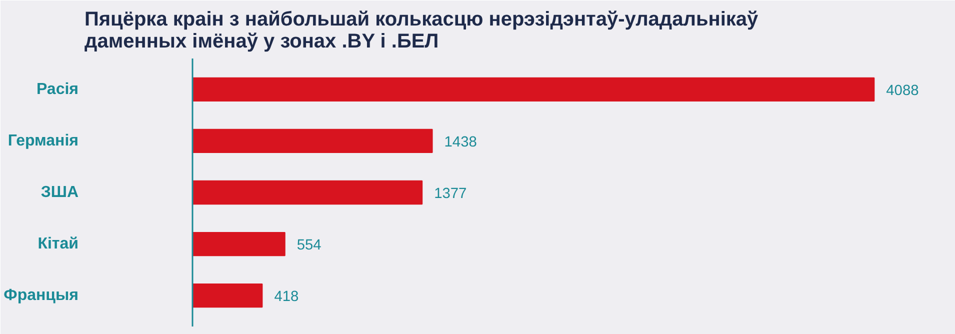 This screenshot has height=334, width=955. What do you see at coordinates (41, 295) in the screenshot?
I see `y-tick-label: Францыя` at bounding box center [41, 295].